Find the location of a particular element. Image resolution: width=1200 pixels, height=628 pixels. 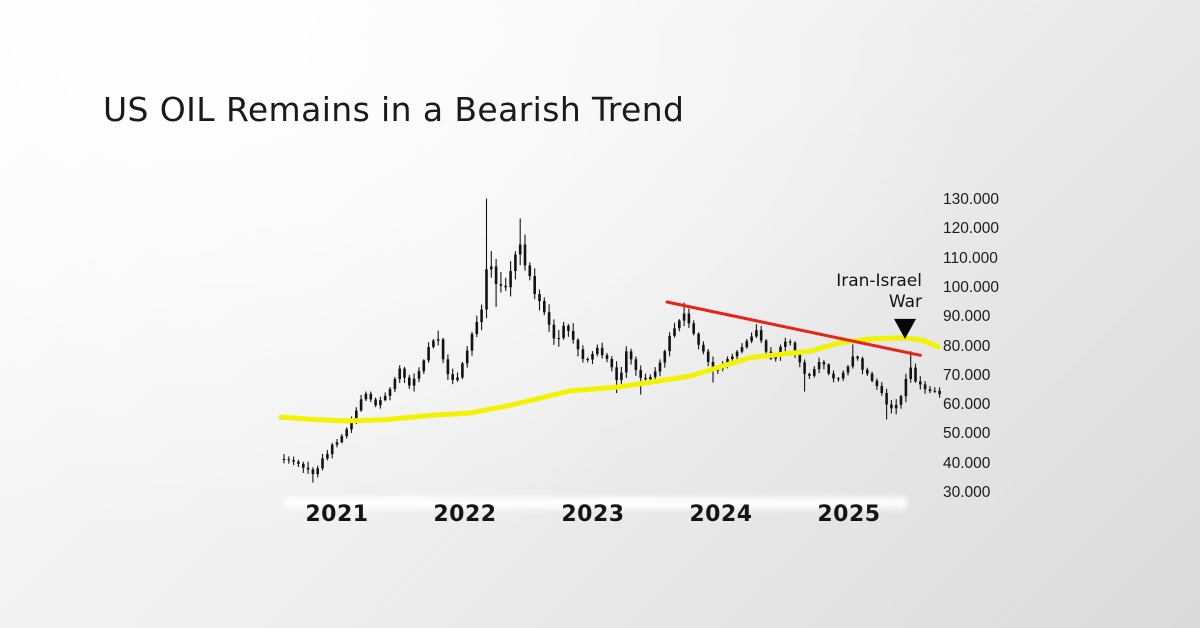

resistance-trendline is located at coordinates (793, 328).